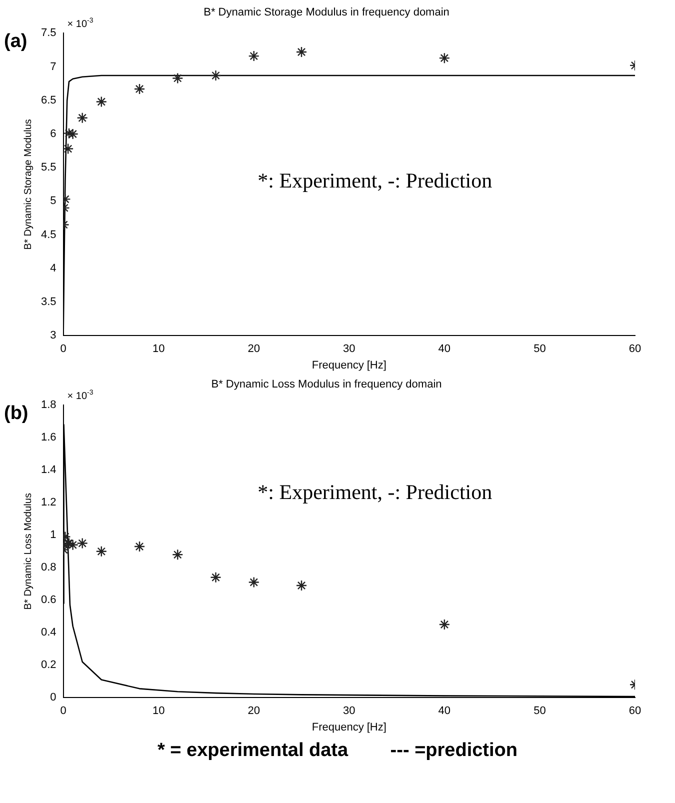 The width and height of the screenshot is (675, 803). Describe the element at coordinates (48, 438) in the screenshot. I see `y-tick-label: 1.6` at that location.